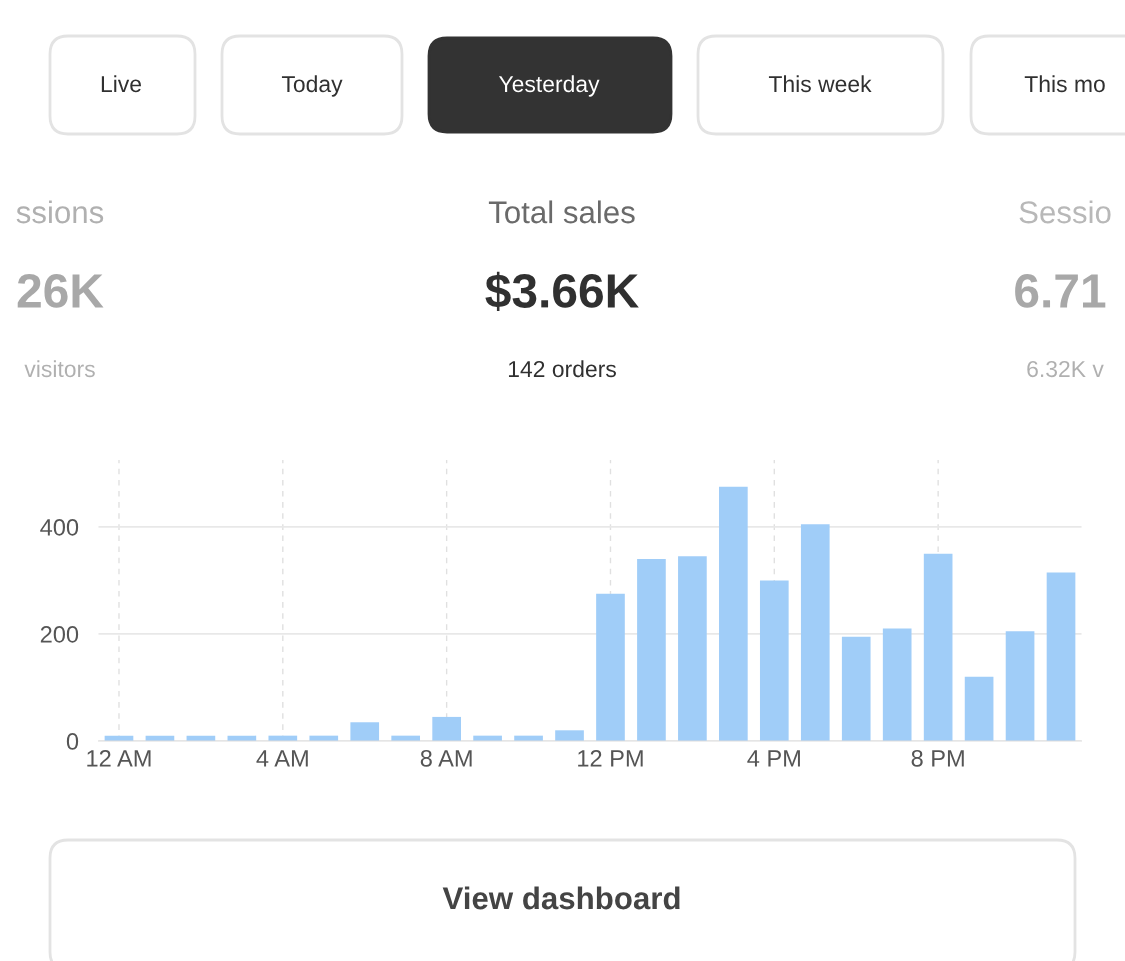 The width and height of the screenshot is (1125, 961). I want to click on text: ssions, so click(60, 212).